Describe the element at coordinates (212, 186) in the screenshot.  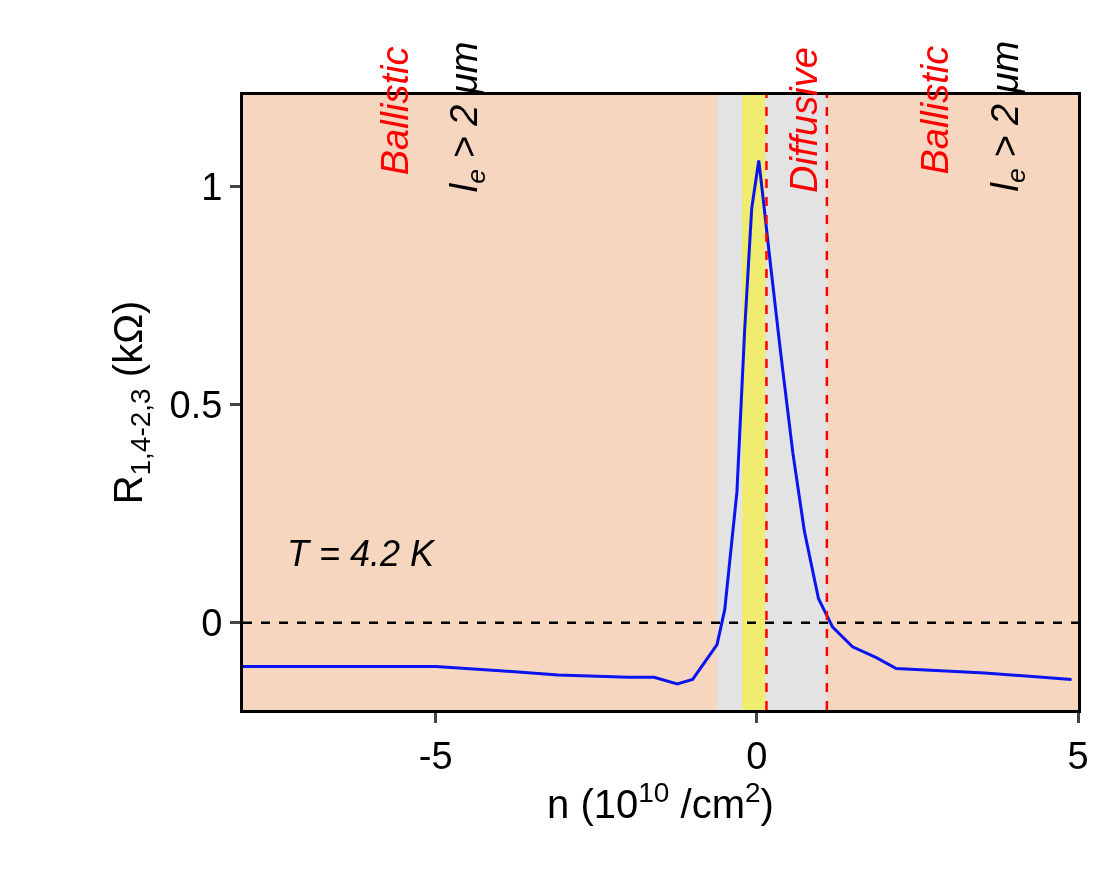
I see `y-tick-label: 1` at that location.